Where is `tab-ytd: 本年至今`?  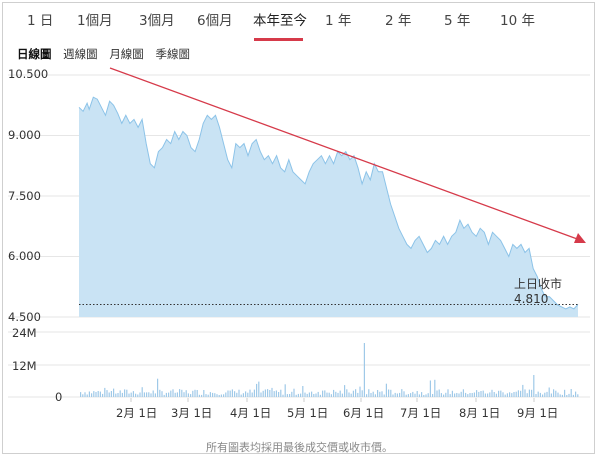
tab-ytd: 本年至今 is located at coordinates (280, 21).